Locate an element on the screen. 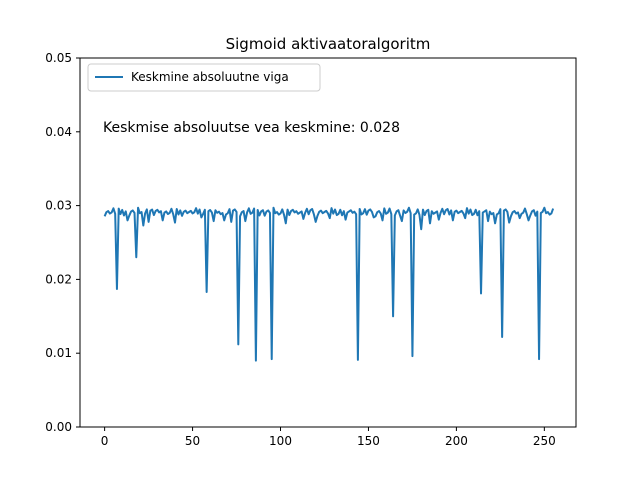 Image resolution: width=640 pixels, height=480 pixels. chart-title: Sigmoid aktivaatoralgoritm is located at coordinates (328, 44).